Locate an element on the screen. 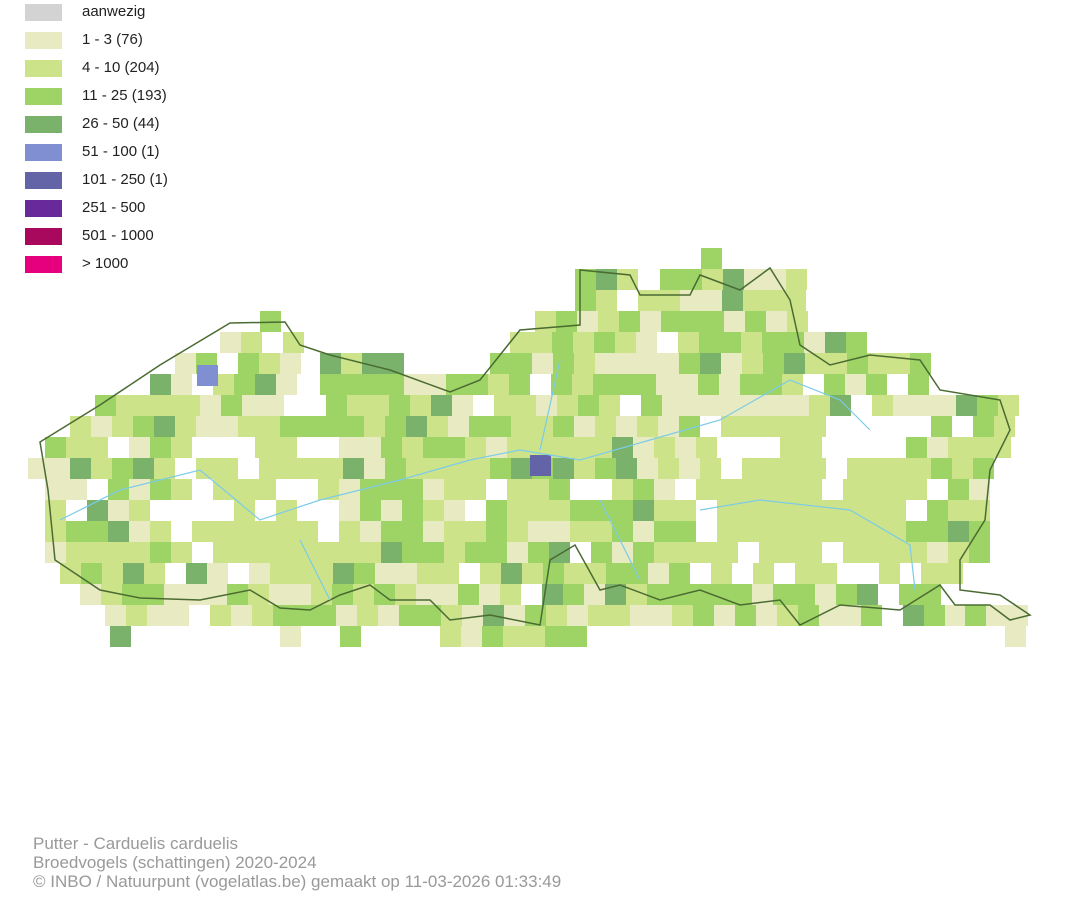  legend-label: 51 - 100 (1) is located at coordinates (121, 151).